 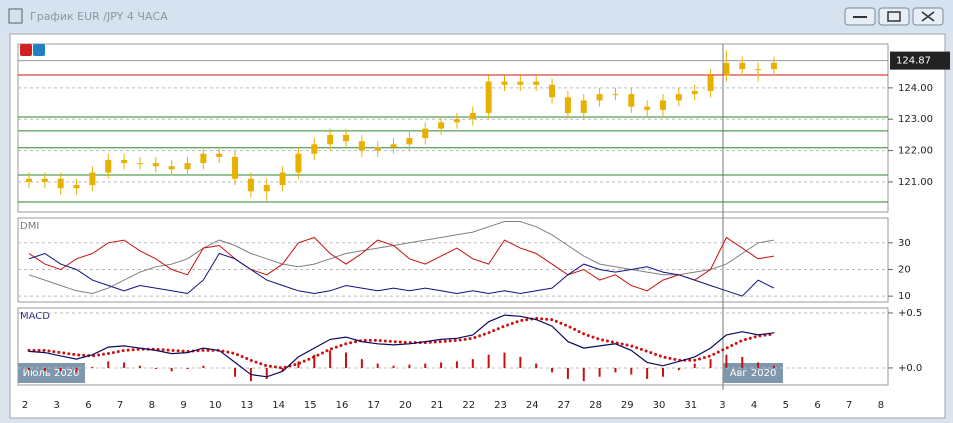 I want to click on y-tick-label: 121.00, so click(x=915, y=182).